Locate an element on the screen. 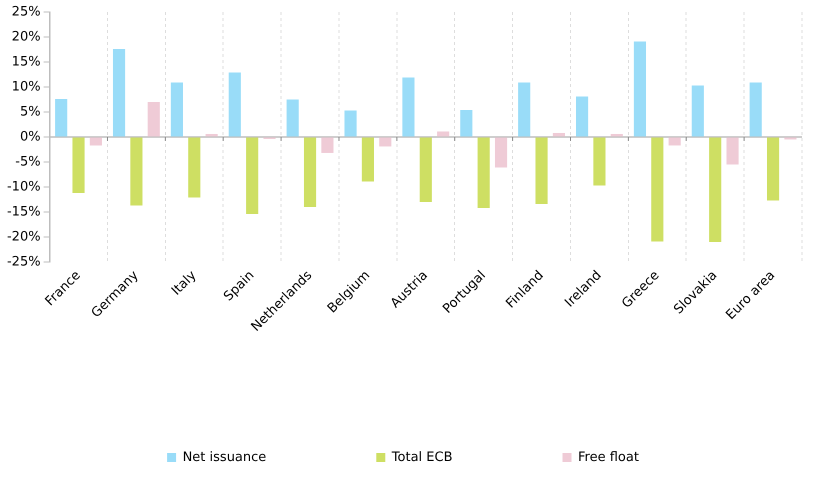 The height and width of the screenshot is (478, 814). y-tick-label: -5% is located at coordinates (28, 162).